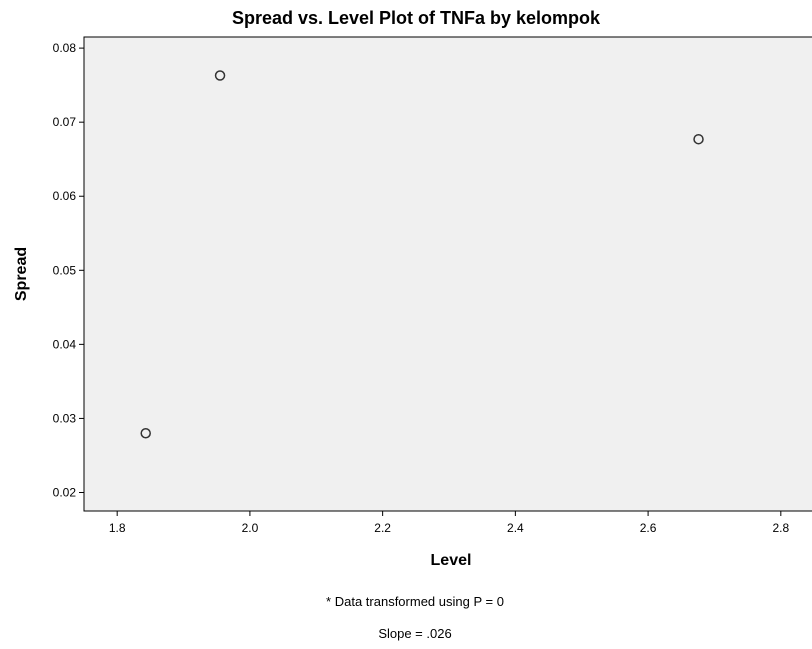 The width and height of the screenshot is (812, 649). What do you see at coordinates (648, 528) in the screenshot?
I see `x-tick-label: 2.6` at bounding box center [648, 528].